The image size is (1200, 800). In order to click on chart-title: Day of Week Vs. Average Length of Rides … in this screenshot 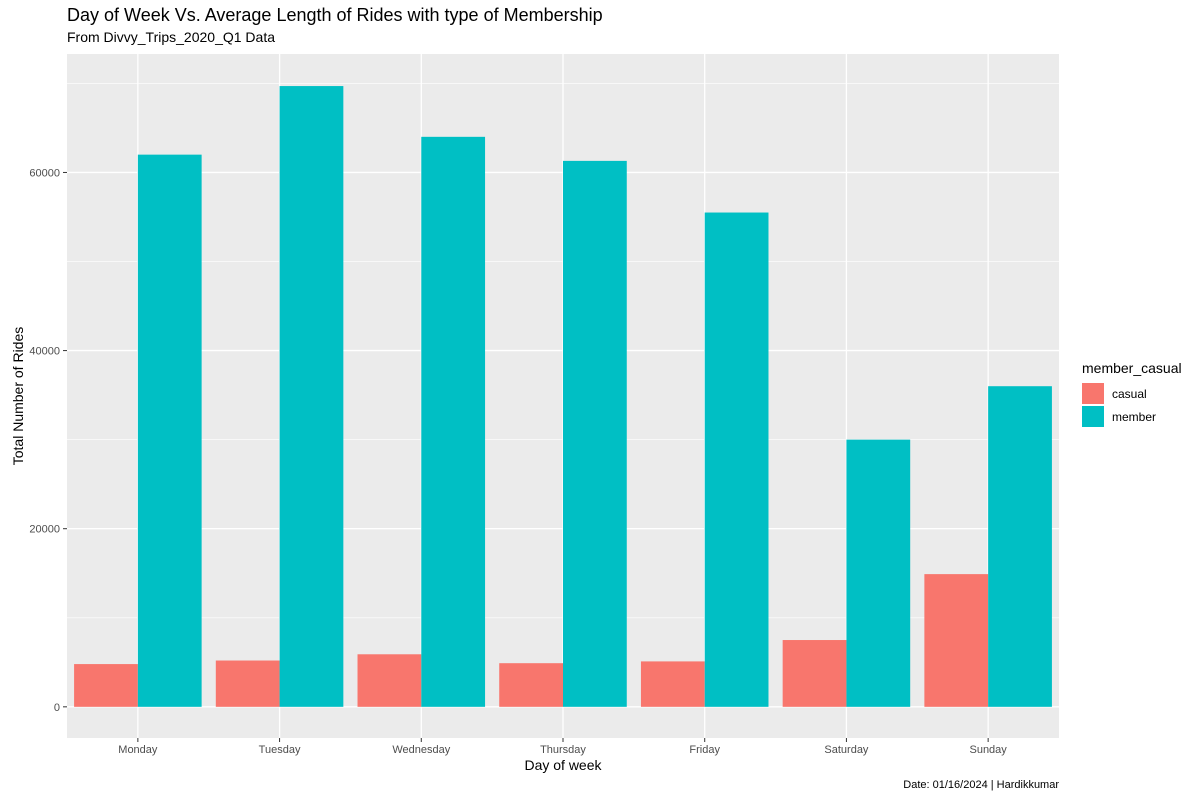, I will do `click(335, 15)`.